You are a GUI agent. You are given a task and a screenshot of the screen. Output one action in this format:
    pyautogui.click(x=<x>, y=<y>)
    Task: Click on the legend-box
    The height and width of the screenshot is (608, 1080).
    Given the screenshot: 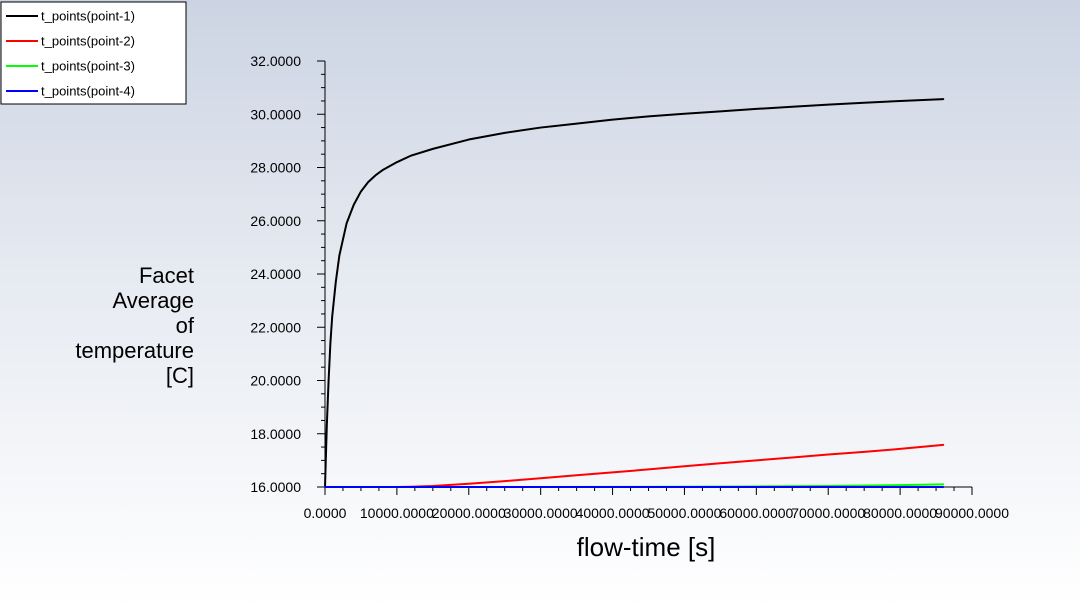 What is the action you would take?
    pyautogui.click(x=93, y=53)
    